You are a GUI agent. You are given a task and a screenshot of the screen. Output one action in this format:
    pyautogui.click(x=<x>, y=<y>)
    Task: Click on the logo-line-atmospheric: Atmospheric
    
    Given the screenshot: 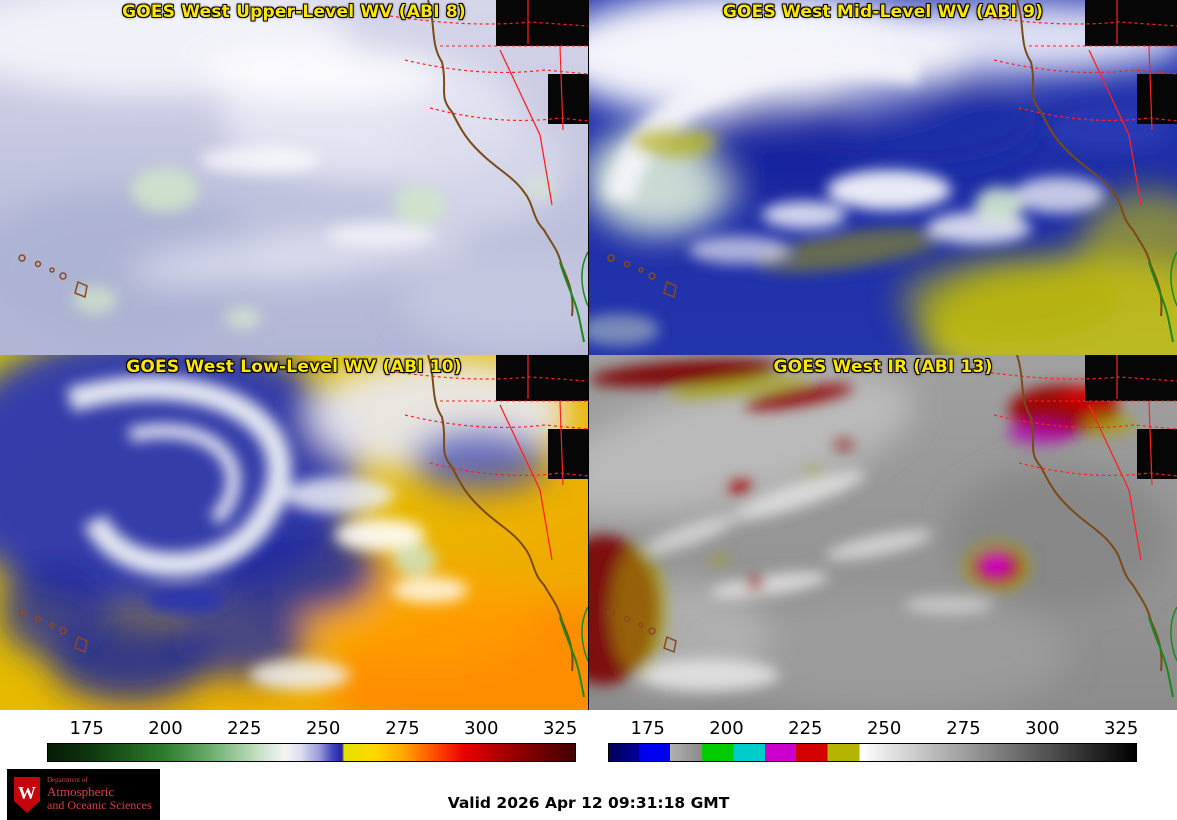 What is the action you would take?
    pyautogui.click(x=81, y=791)
    